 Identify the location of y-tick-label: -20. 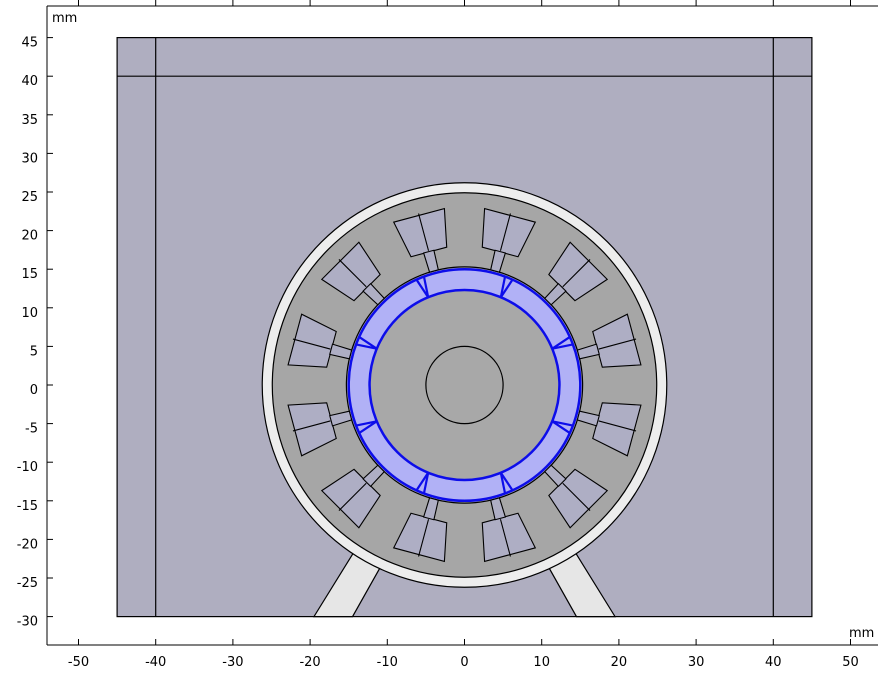
(27, 544).